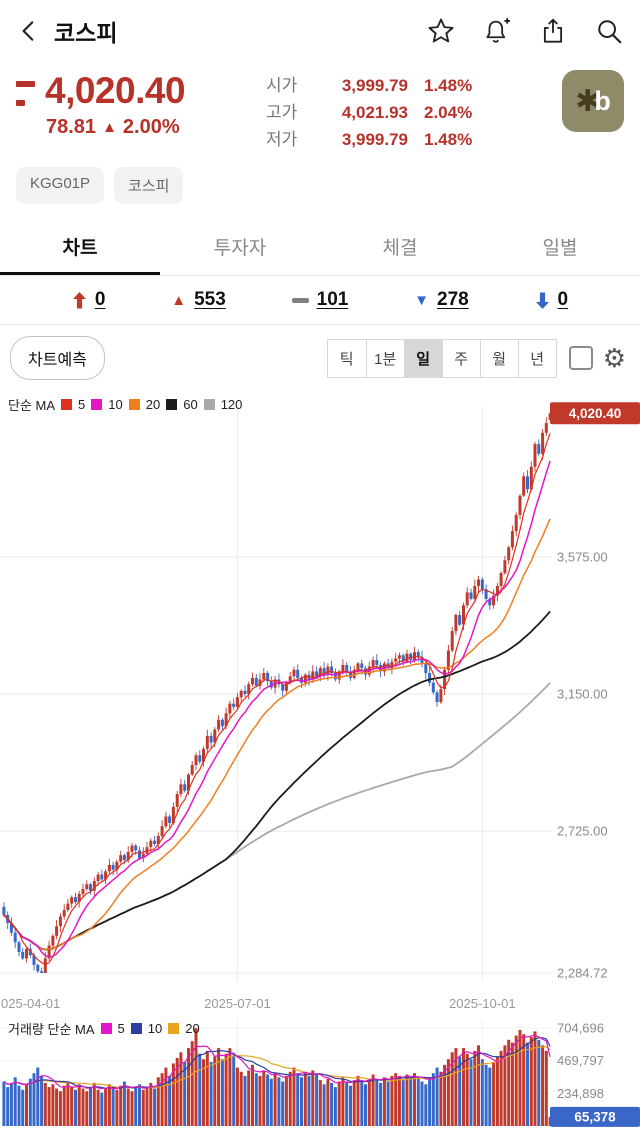  I want to click on period-selector: 틱 1분 일 주 월 년, so click(441, 358).